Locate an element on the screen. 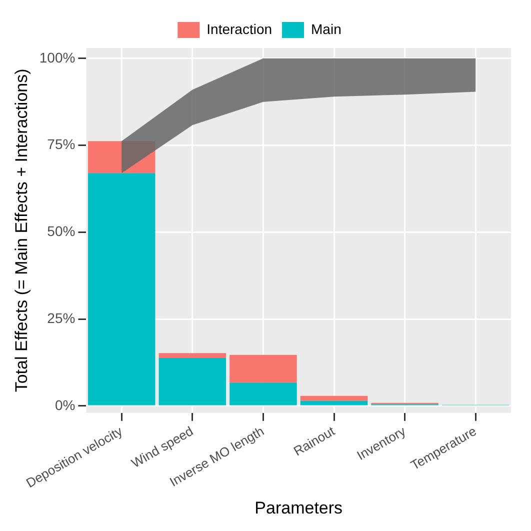 This screenshot has height=531, width=531. y-tick-label: 50% is located at coordinates (61, 231).